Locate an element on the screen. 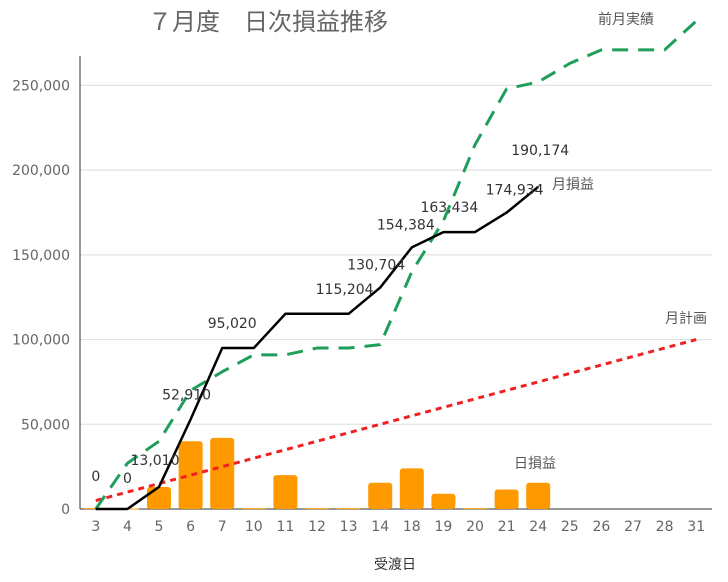  x-tick-label: 4 is located at coordinates (127, 527).